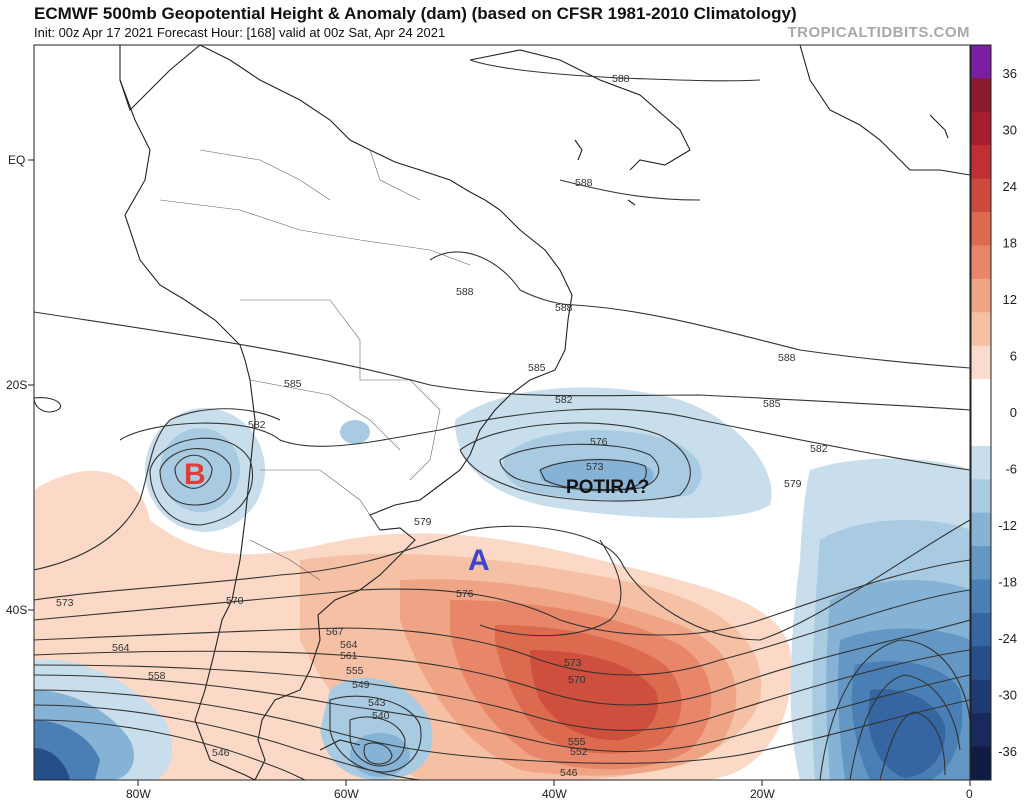 This screenshot has height=800, width=1024. Describe the element at coordinates (1010, 73) in the screenshot. I see `colorbar-tick-label: 36` at that location.